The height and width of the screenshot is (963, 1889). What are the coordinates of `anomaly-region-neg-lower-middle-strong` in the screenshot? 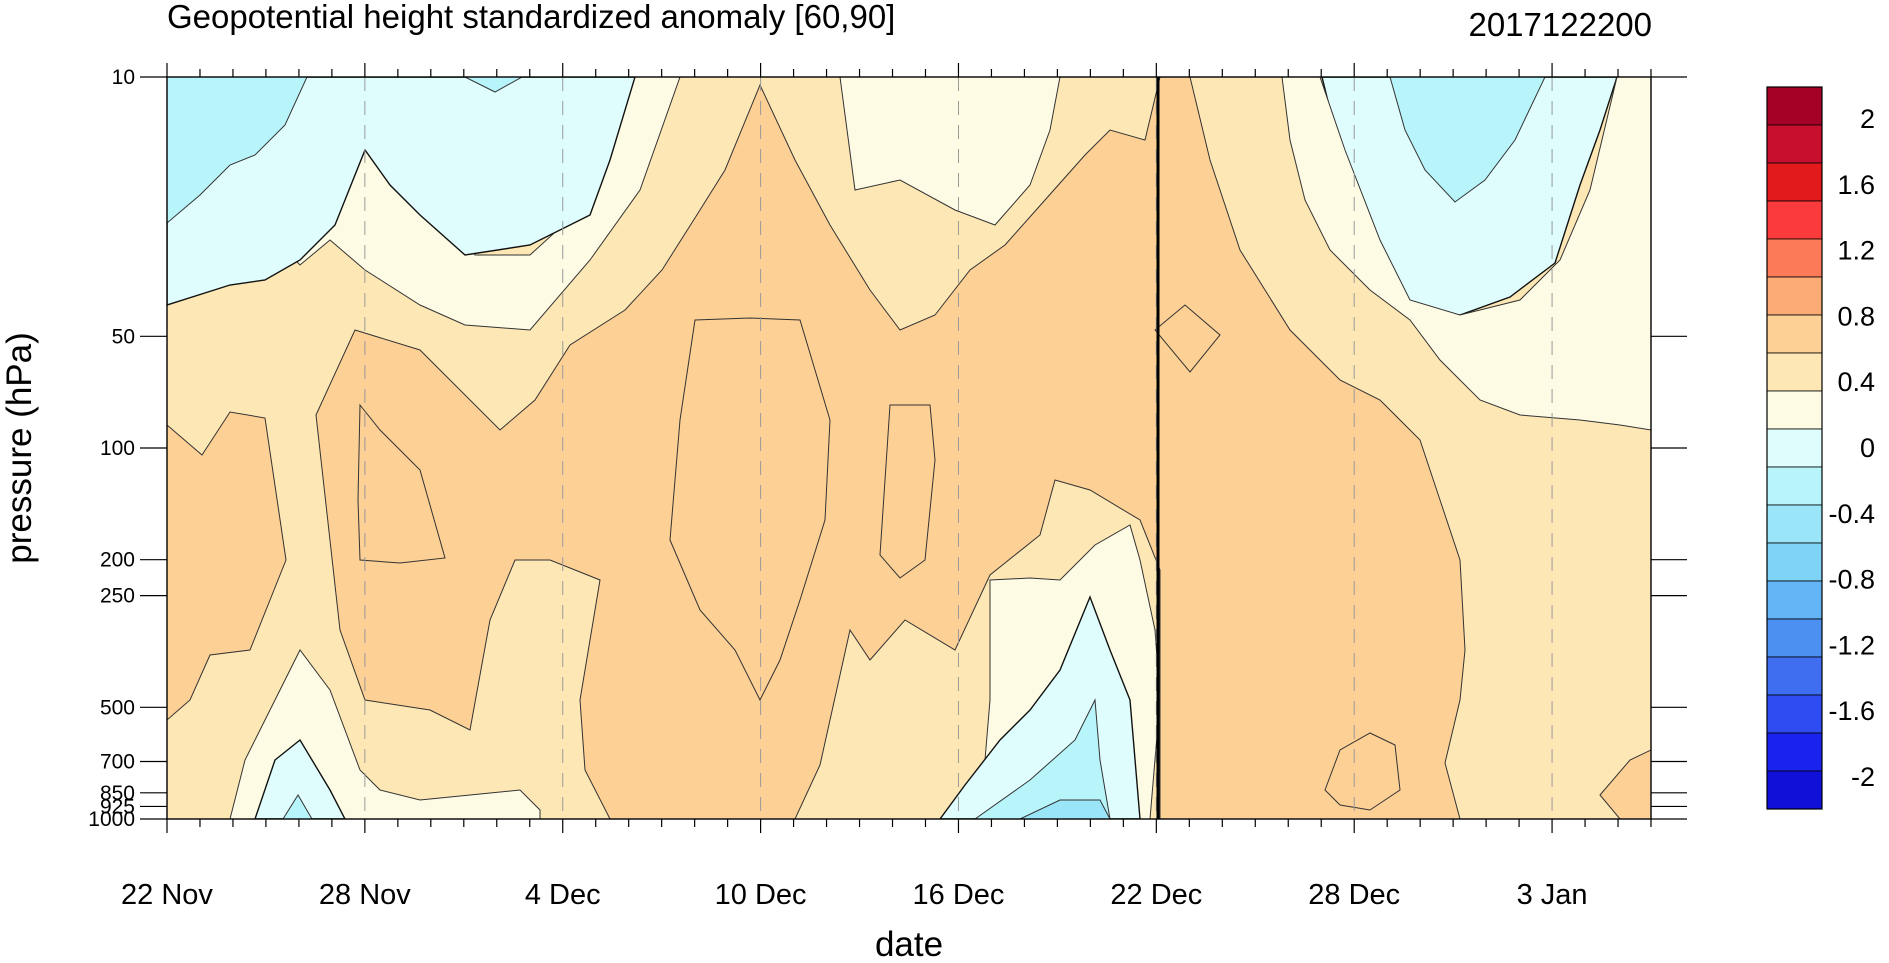 It's located at (1042, 758).